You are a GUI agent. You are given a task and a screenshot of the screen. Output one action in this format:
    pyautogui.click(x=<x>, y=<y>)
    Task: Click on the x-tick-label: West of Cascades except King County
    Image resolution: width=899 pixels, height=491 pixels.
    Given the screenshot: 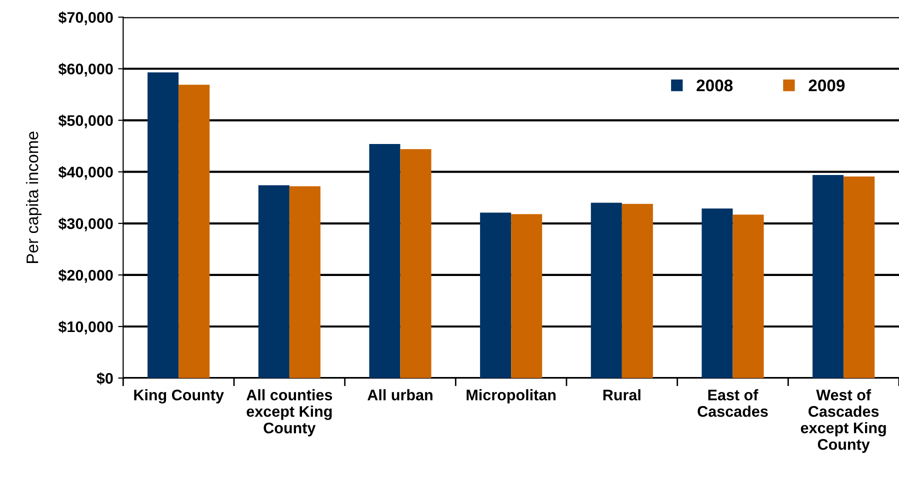 What is the action you would take?
    pyautogui.click(x=843, y=421)
    